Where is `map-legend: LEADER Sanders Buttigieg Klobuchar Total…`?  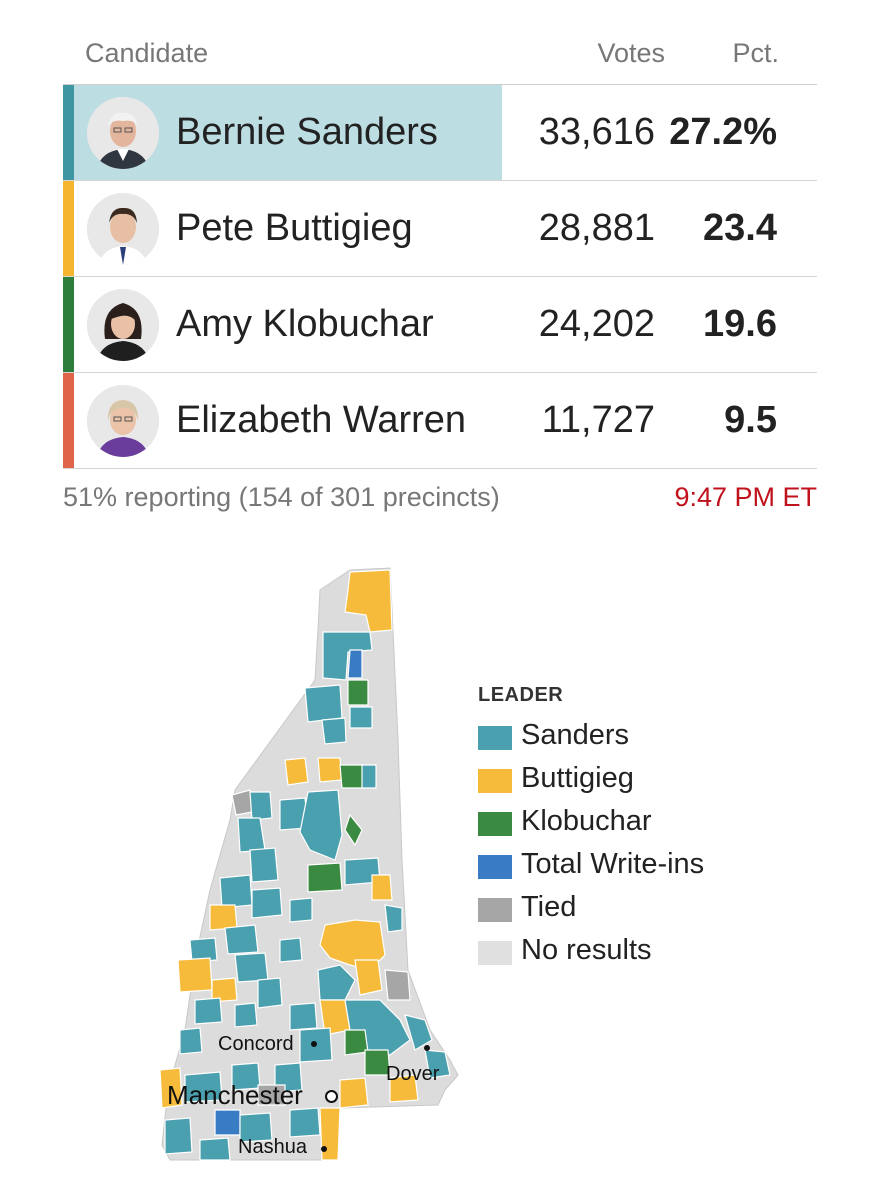
map-legend: LEADER Sanders Buttigieg Klobuchar Total… is located at coordinates (591, 829).